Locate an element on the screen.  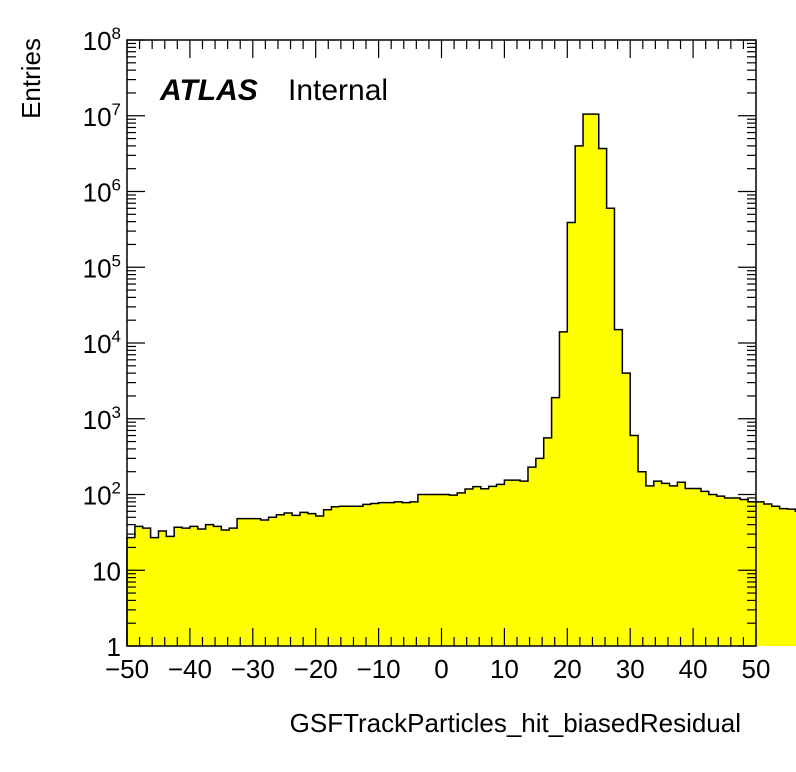
internal-label: Internal is located at coordinates (338, 90).